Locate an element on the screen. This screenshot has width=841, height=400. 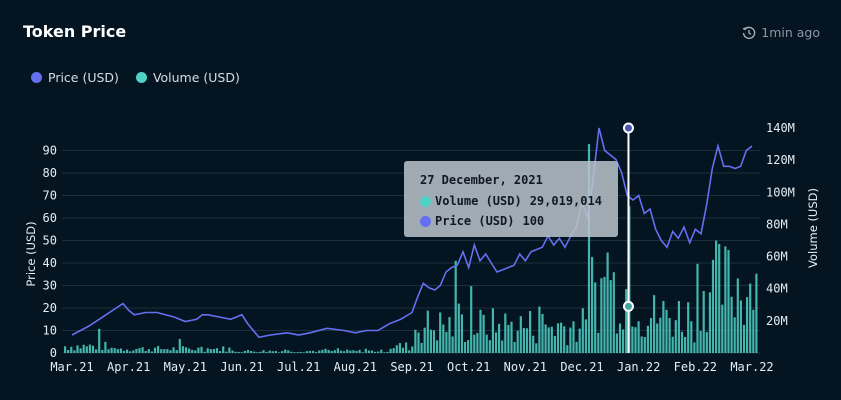
left-tick-label: 10 is located at coordinates (50, 331).